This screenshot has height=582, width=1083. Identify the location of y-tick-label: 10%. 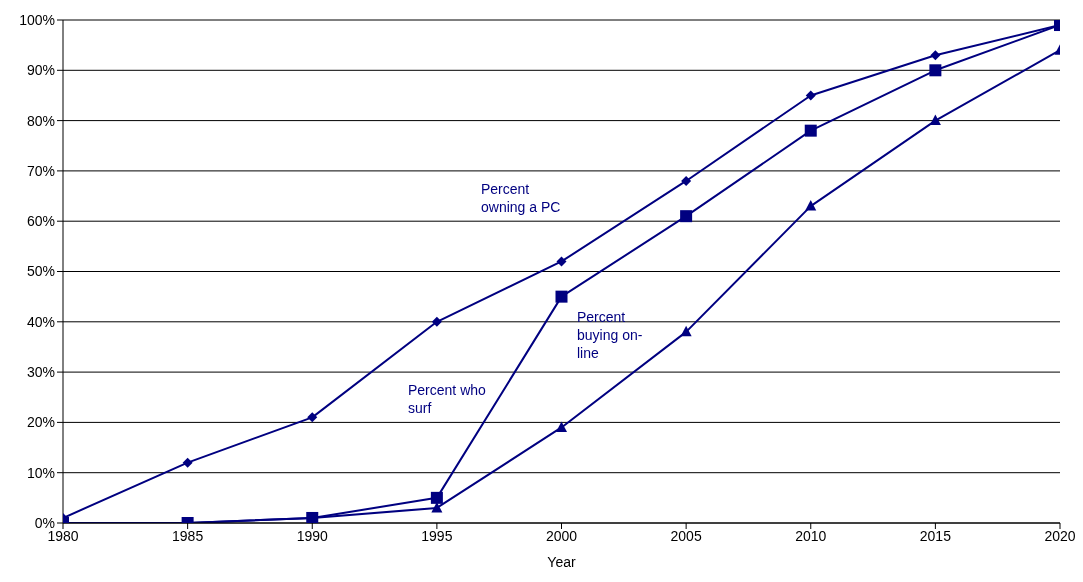
(40, 472).